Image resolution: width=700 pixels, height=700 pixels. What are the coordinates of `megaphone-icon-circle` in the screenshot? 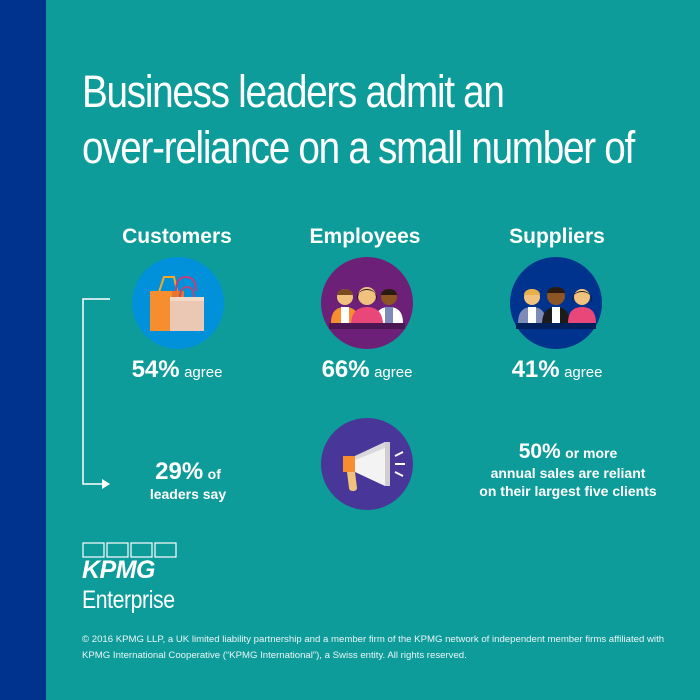 It's located at (367, 464).